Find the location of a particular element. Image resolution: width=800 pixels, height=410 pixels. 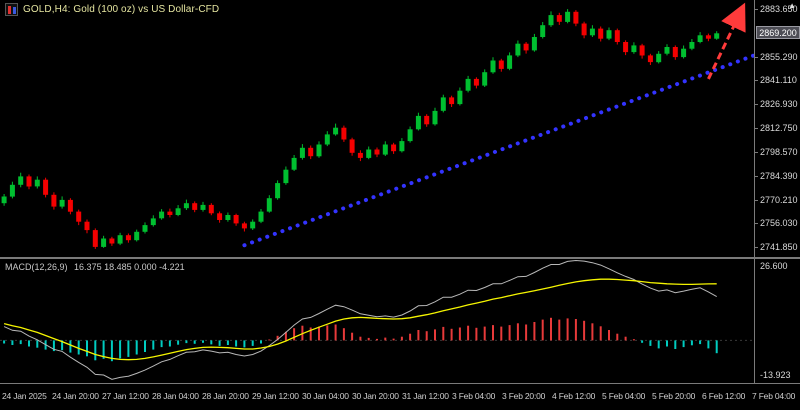

time-axis-label: 30 Jan 04:00 is located at coordinates (325, 396).